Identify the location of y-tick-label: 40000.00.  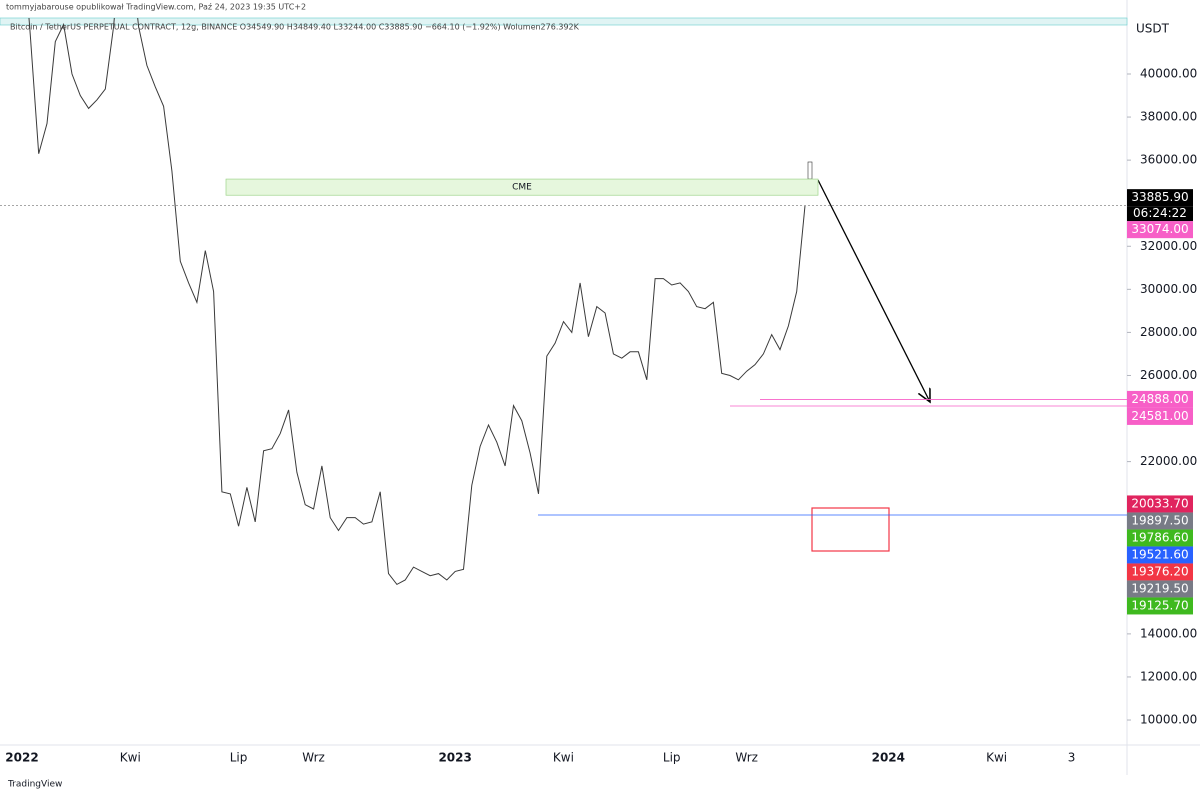
(1168, 73).